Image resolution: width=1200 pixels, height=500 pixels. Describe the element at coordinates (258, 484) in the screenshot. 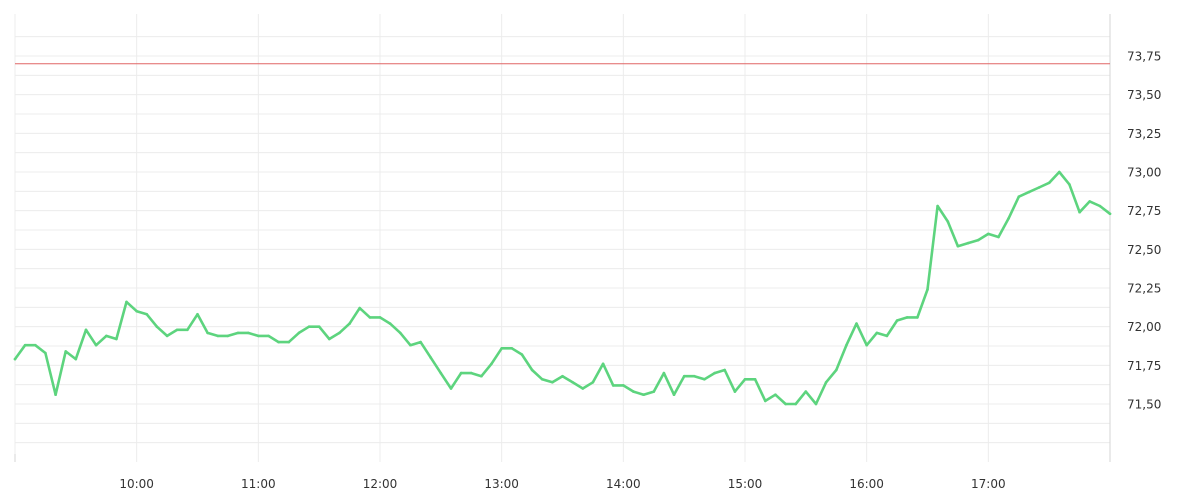

I see `x-tick-label: 11:00` at that location.